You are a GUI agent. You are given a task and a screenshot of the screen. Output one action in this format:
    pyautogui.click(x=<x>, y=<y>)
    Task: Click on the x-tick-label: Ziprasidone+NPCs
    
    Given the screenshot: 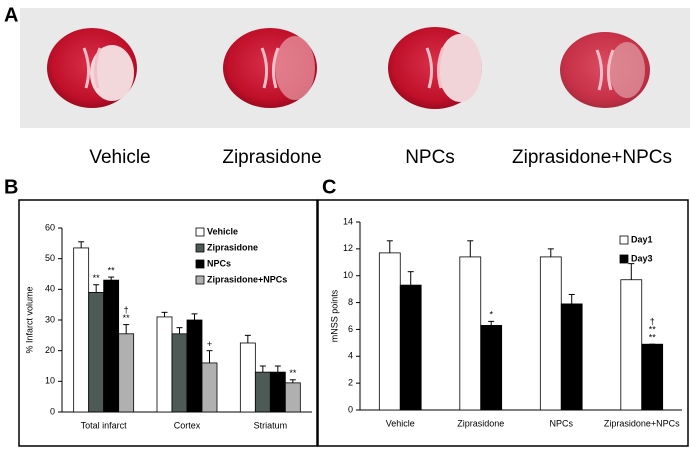 What is the action you would take?
    pyautogui.click(x=642, y=423)
    